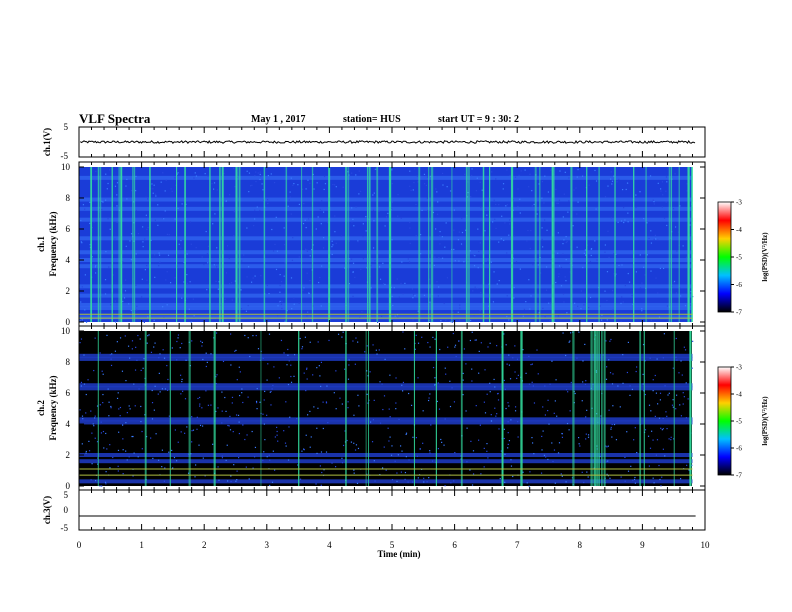  I want to click on sferic-streak, so click(239, 244).